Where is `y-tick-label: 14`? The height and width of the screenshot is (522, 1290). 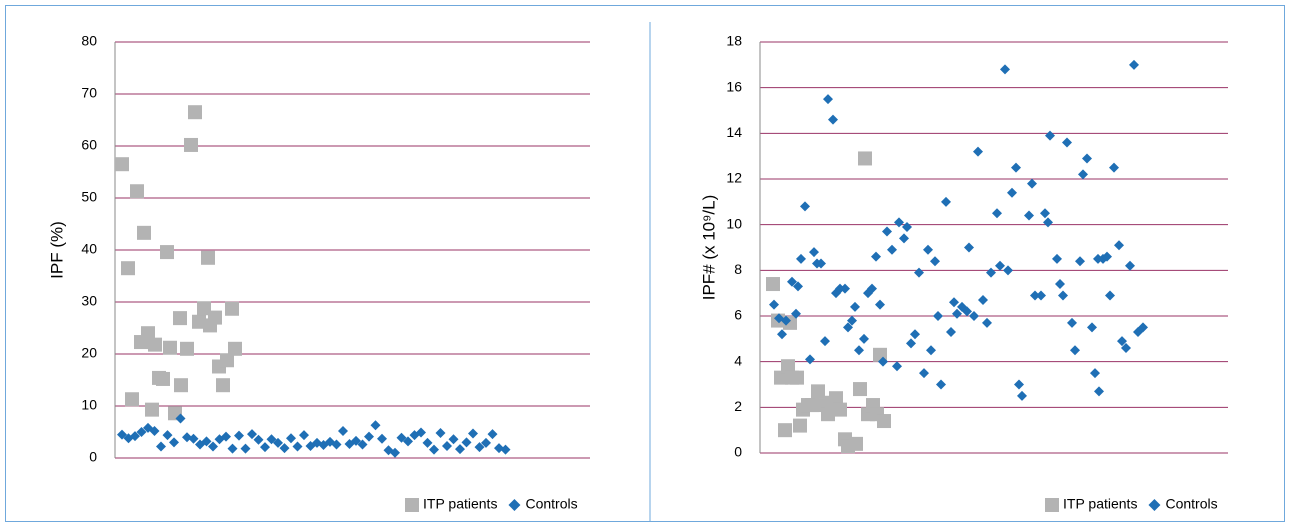 y-tick-label: 14 is located at coordinates (734, 132).